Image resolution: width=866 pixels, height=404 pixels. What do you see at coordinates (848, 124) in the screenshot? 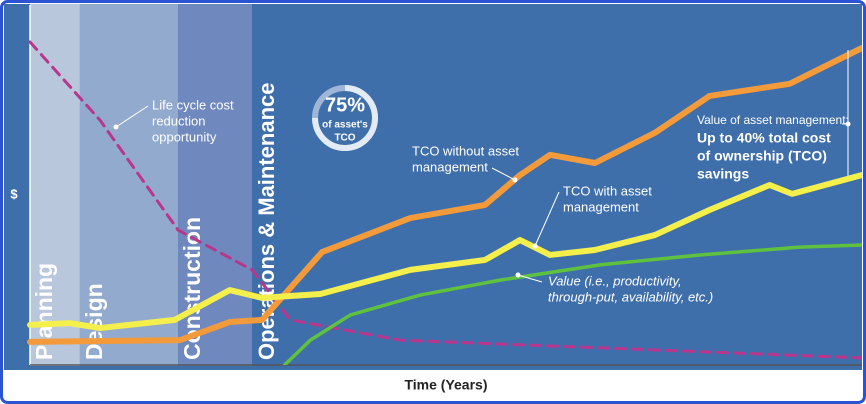
I see `callout-dot` at bounding box center [848, 124].